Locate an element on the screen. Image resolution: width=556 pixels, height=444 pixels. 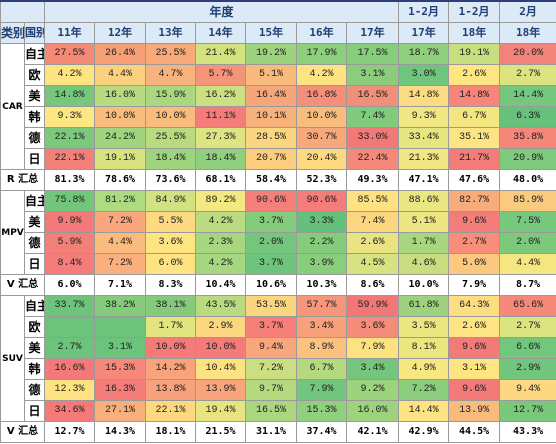
total-cell: 7.9% is located at coordinates (474, 285).